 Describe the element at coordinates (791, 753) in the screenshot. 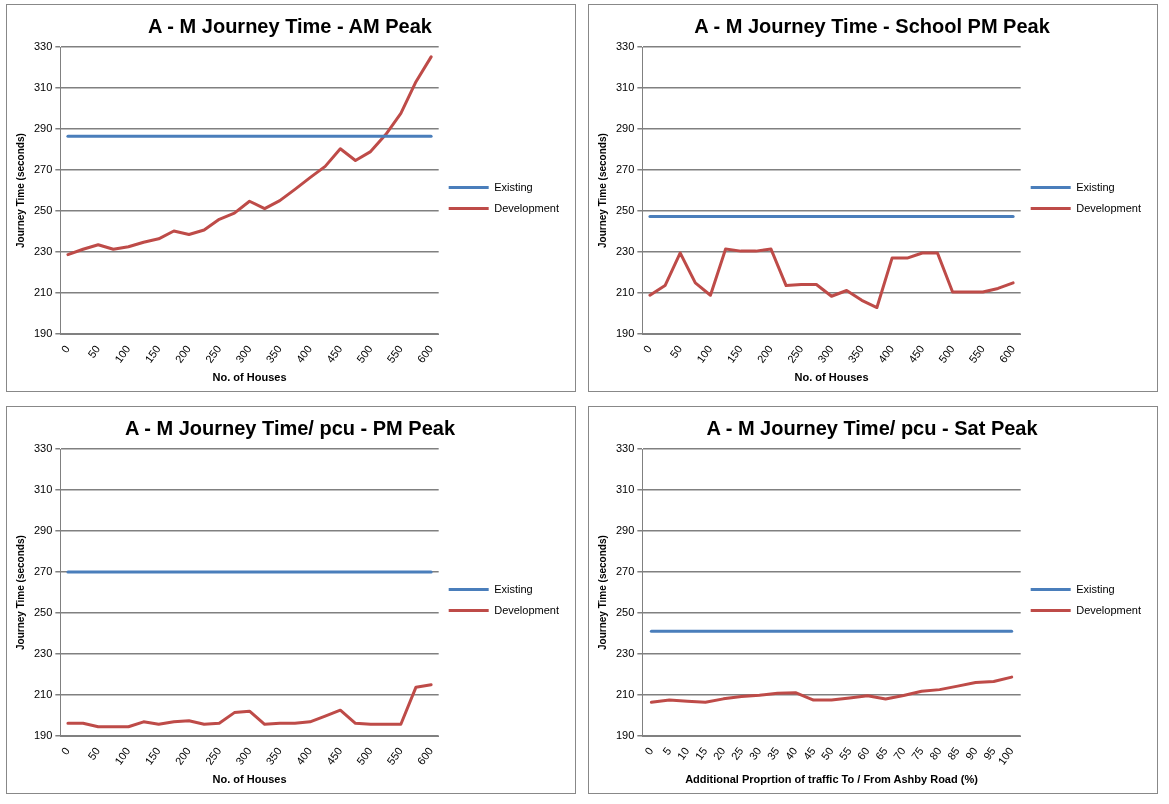

I see `x-tick-label: 40` at that location.